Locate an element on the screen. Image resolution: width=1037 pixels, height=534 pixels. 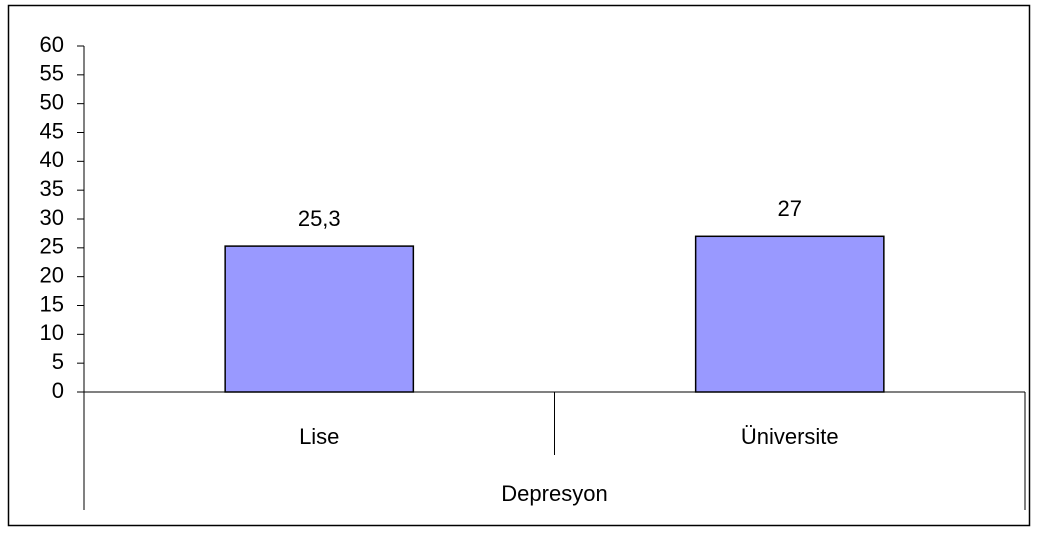
y-tick-label: 15 is located at coordinates (52, 303).